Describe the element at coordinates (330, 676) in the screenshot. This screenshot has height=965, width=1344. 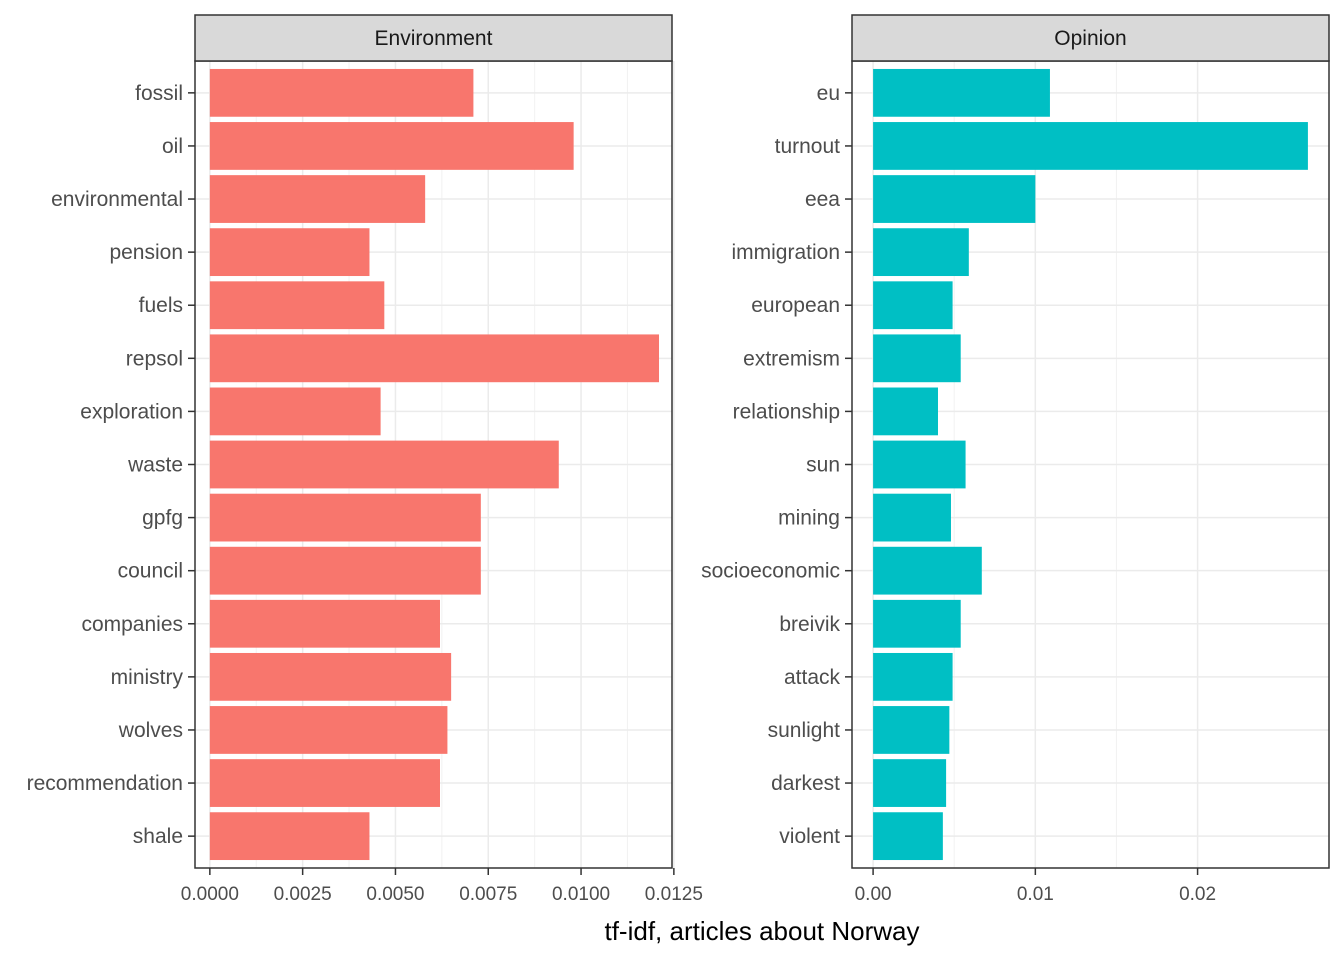
I see `bar-ministry` at that location.